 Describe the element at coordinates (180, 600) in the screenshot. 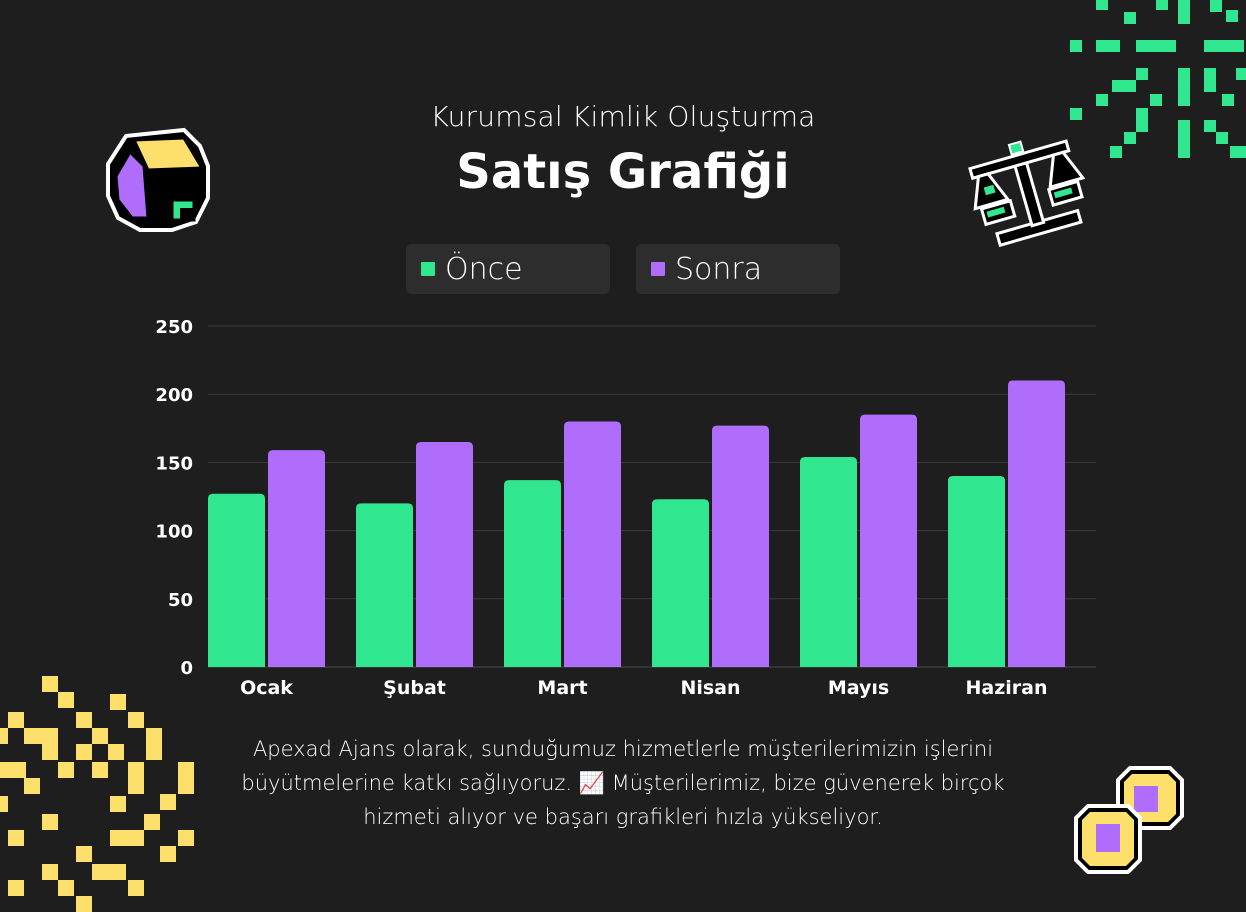

I see `y-tick-label: 50` at that location.